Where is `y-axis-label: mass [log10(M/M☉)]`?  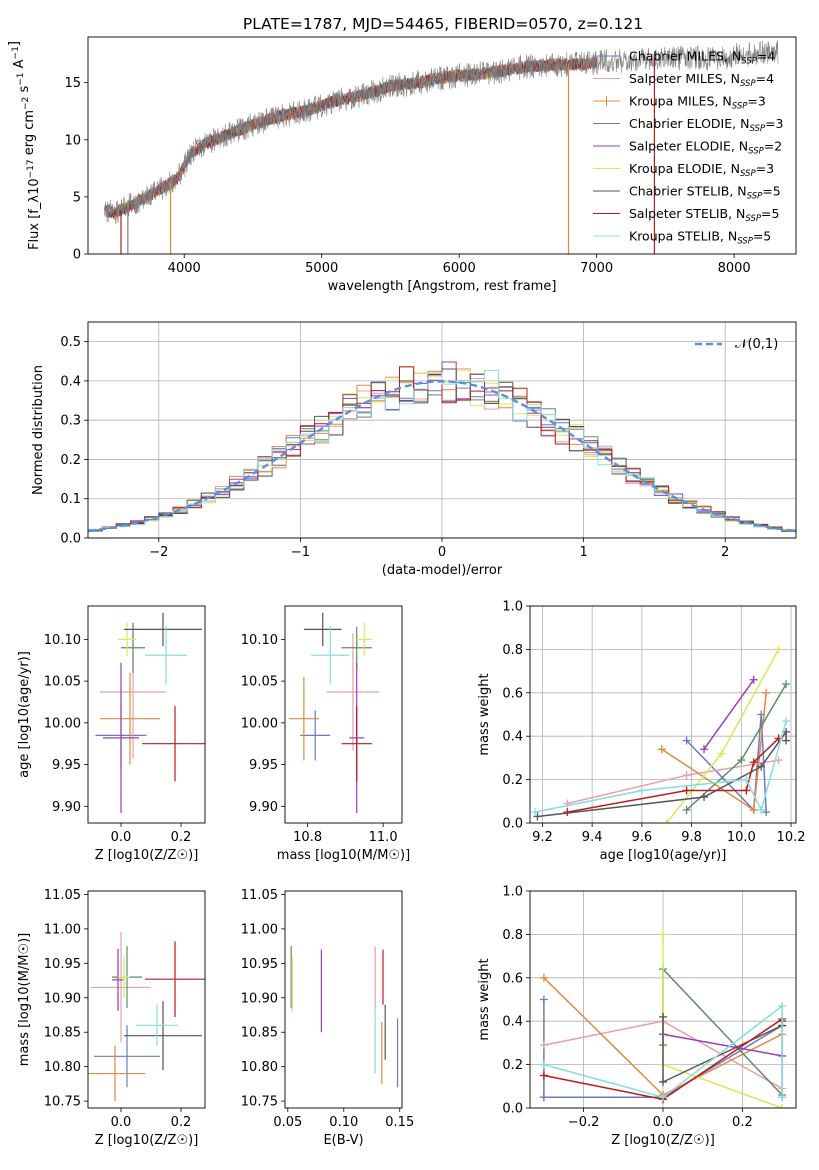 y-axis-label: mass [log10(M/M☉)] is located at coordinates (24, 999).